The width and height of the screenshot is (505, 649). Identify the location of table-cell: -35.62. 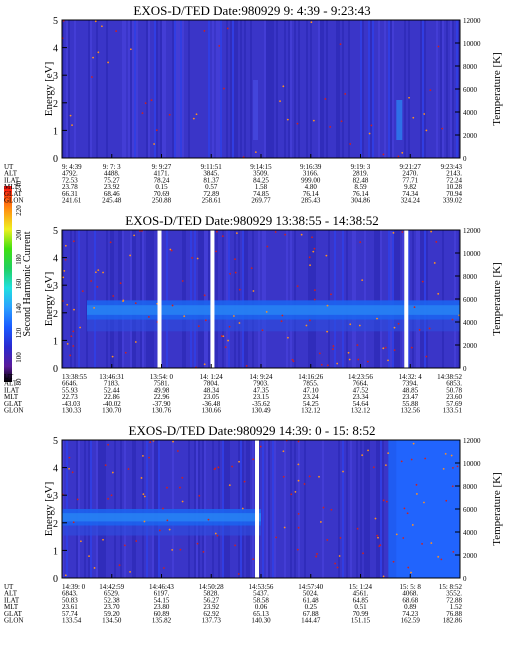
(261, 404).